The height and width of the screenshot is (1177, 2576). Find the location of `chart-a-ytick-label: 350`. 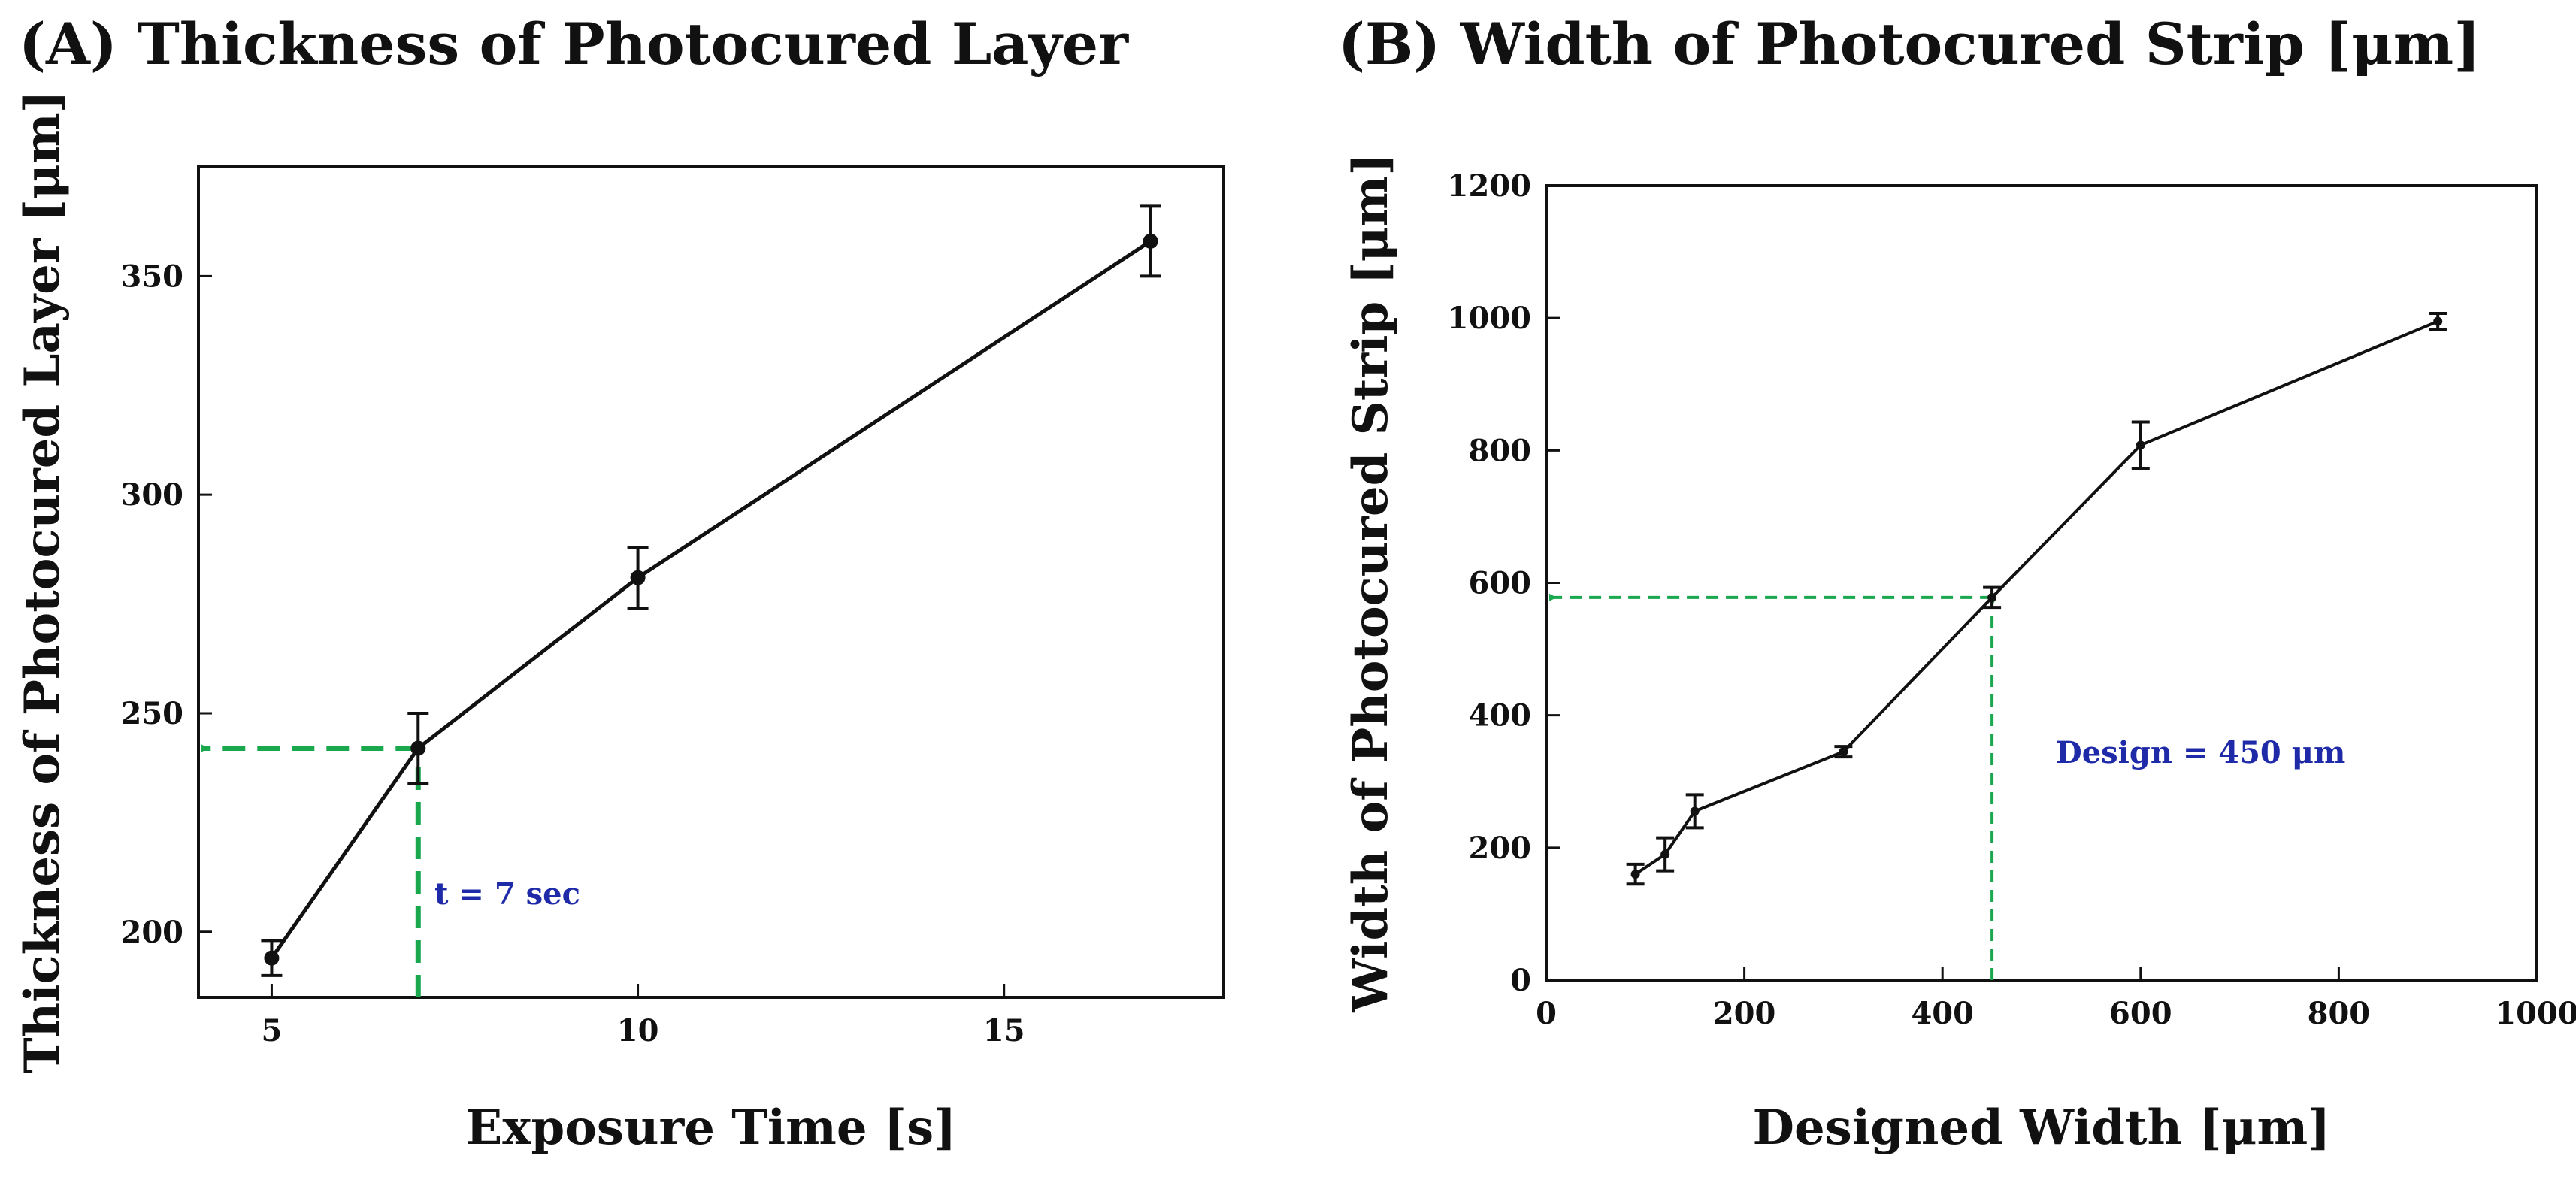

chart-a-ytick-label: 350 is located at coordinates (152, 276).